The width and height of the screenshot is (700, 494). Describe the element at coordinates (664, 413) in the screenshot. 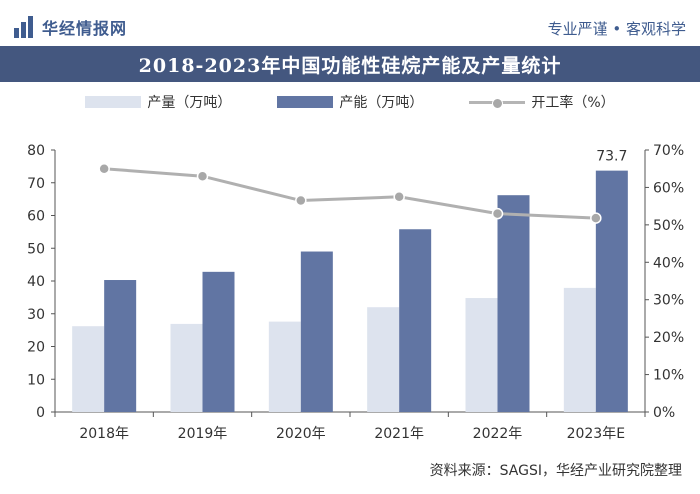

I see `y-right-tick-label: 0%` at that location.